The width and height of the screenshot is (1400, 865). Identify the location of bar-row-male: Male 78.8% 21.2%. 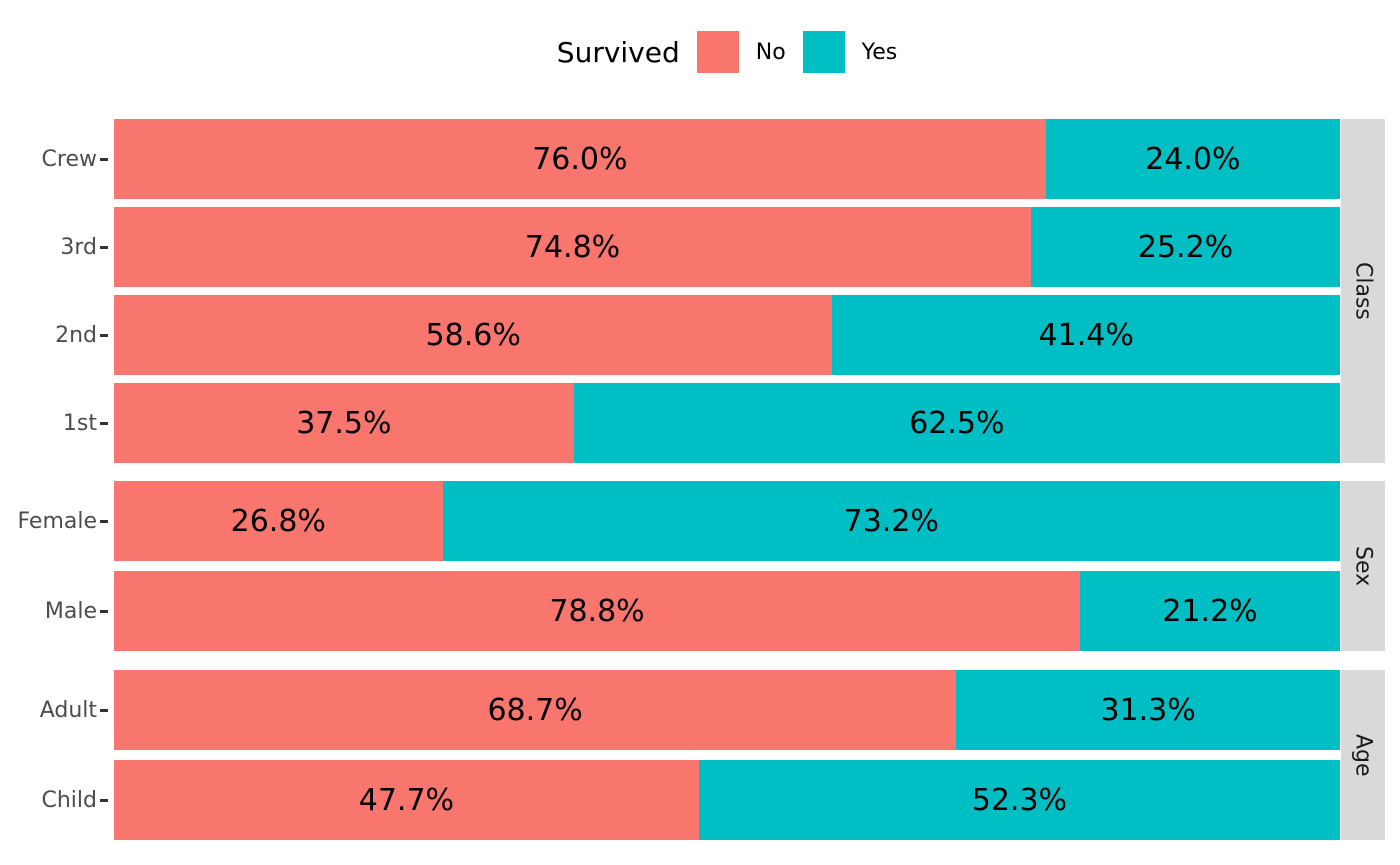
(692, 611).